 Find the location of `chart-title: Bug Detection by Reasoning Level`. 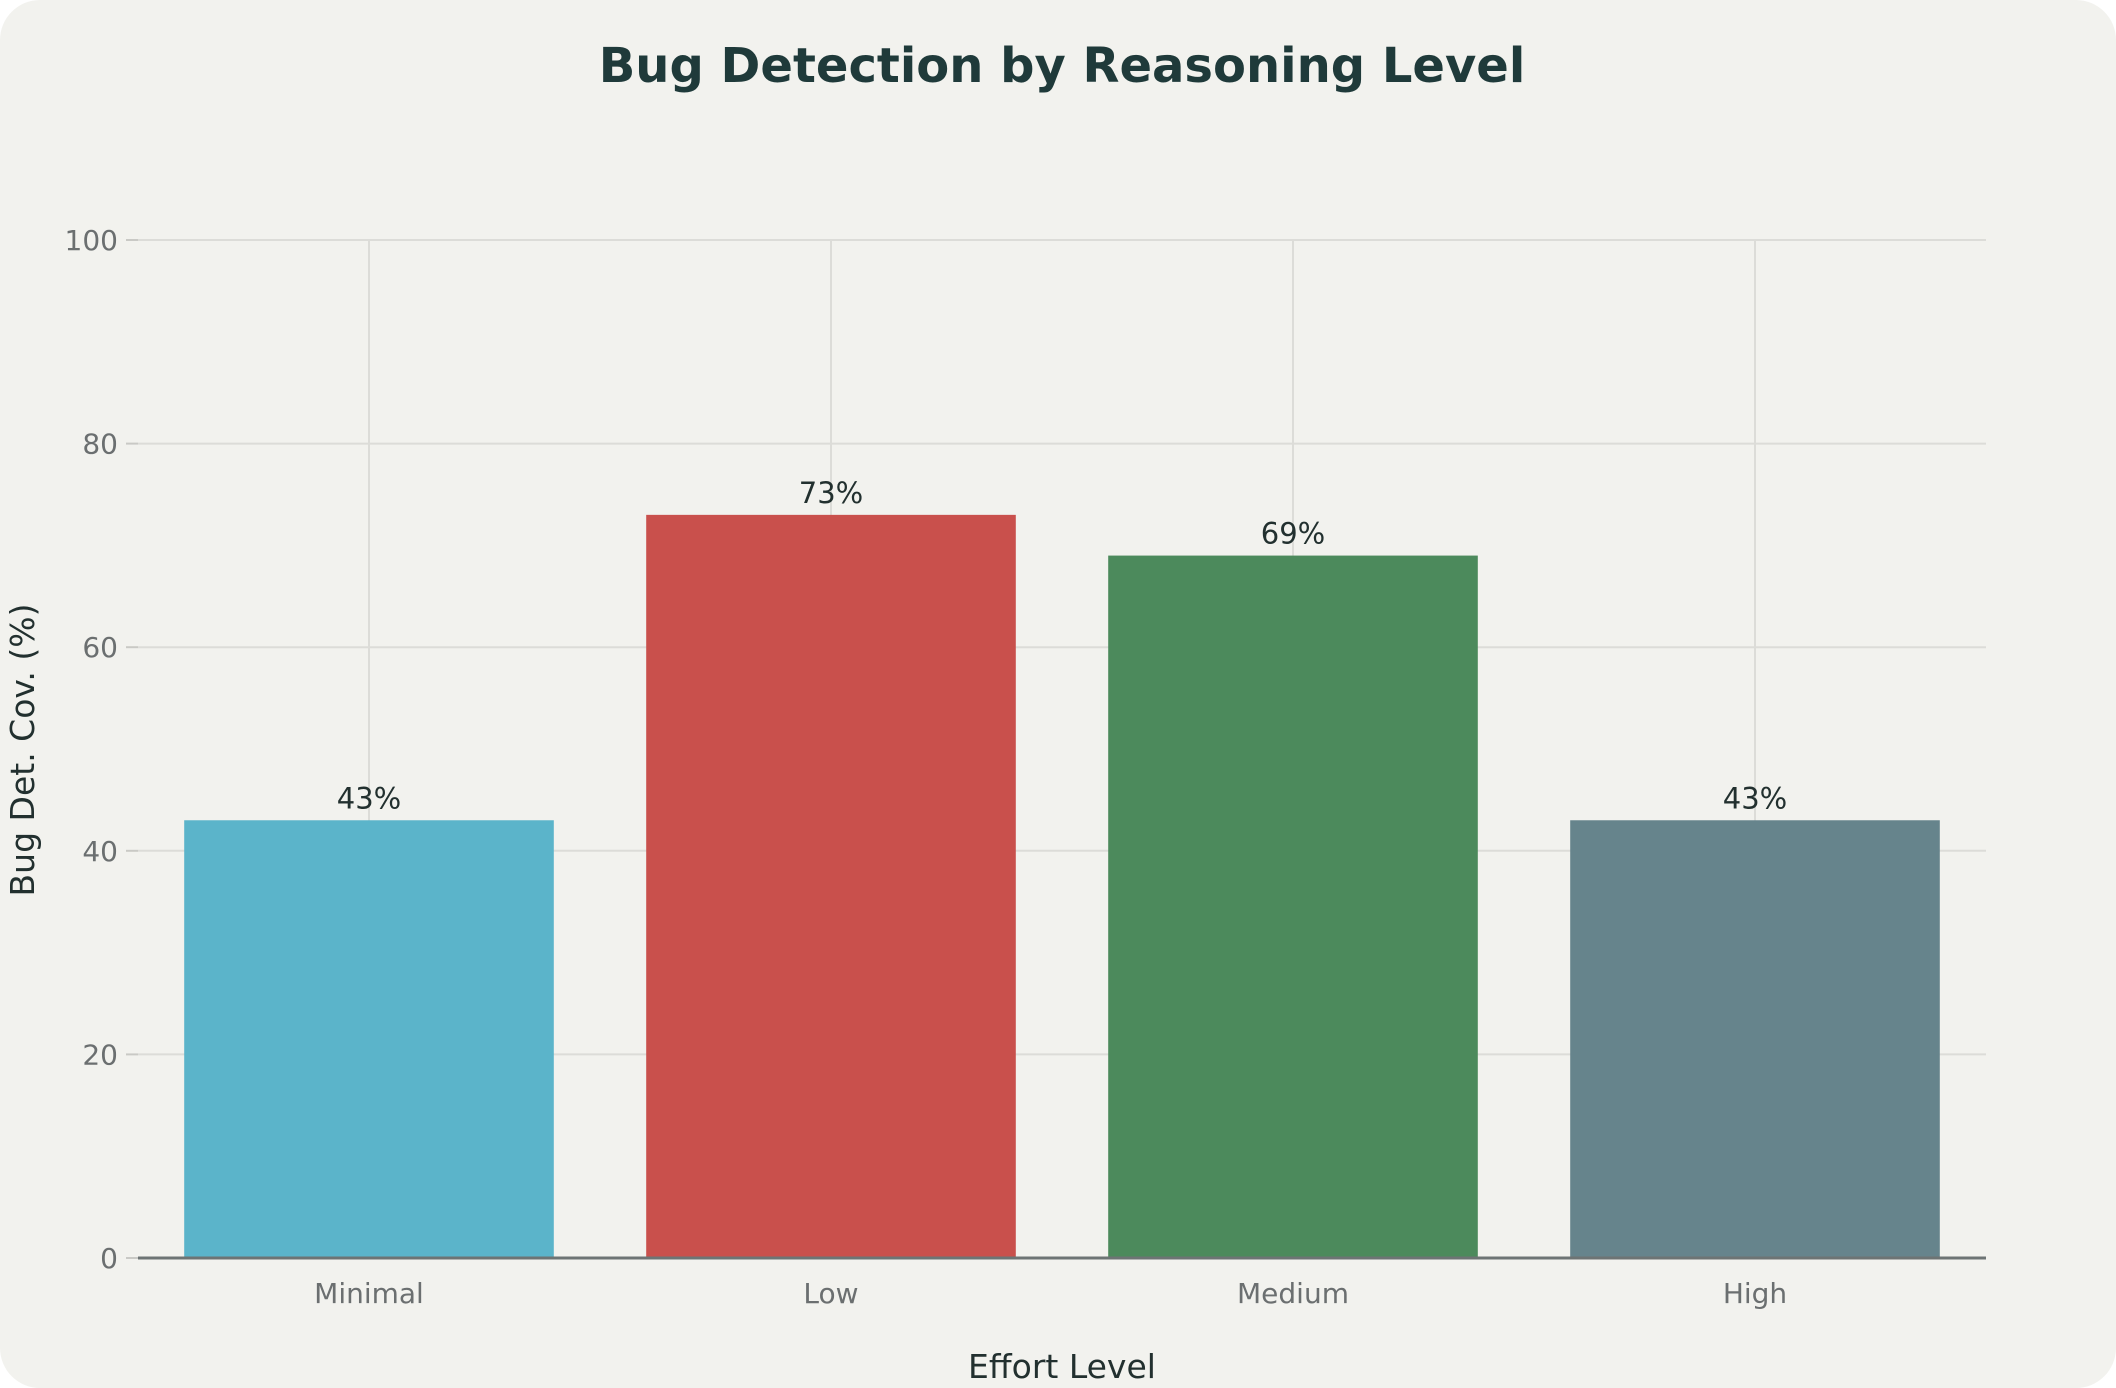

chart-title: Bug Detection by Reasoning Level is located at coordinates (1062, 66).